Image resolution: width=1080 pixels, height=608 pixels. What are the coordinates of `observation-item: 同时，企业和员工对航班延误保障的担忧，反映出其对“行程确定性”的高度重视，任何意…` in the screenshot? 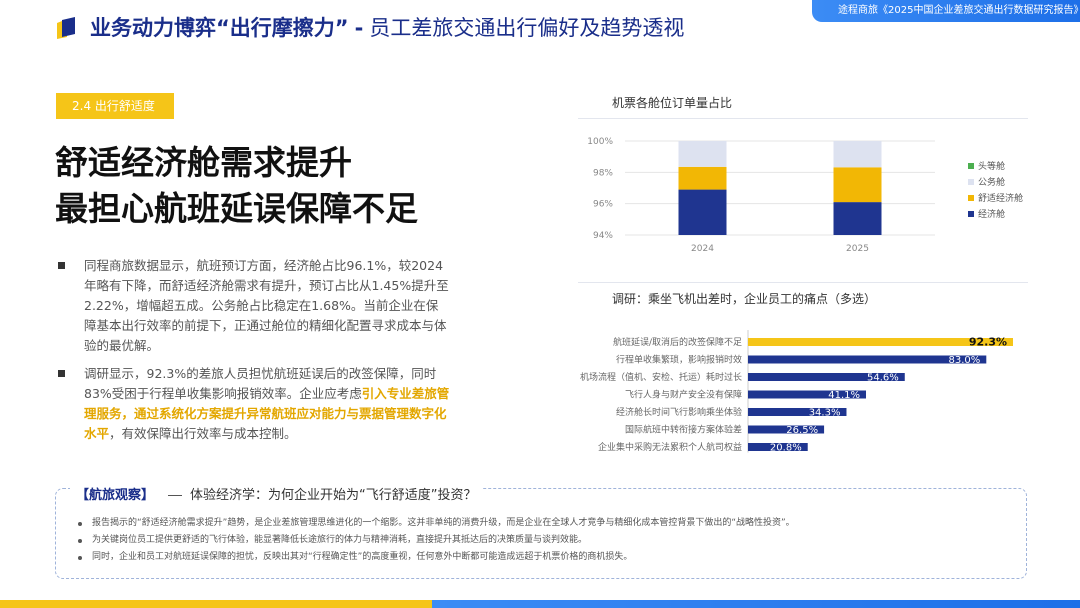 It's located at (548, 557).